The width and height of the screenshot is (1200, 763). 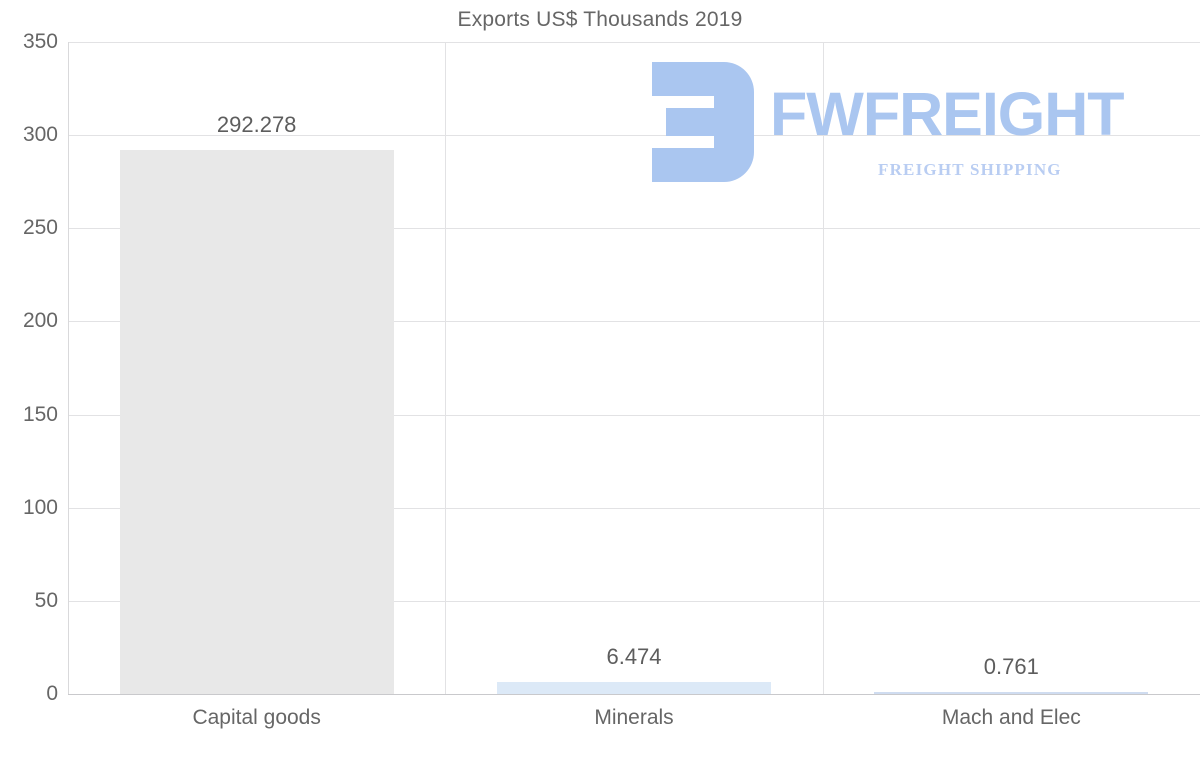 I want to click on y-axis-tick-label: 150, so click(x=40, y=414).